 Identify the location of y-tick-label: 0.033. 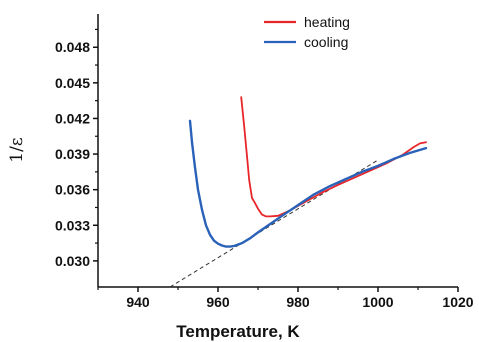
(72, 225).